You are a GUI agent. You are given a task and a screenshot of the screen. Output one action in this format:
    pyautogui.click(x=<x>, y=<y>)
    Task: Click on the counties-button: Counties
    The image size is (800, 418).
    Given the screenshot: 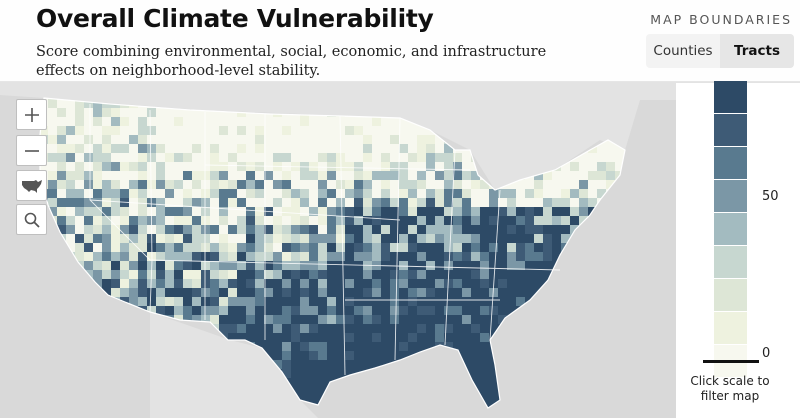 What is the action you would take?
    pyautogui.click(x=683, y=51)
    